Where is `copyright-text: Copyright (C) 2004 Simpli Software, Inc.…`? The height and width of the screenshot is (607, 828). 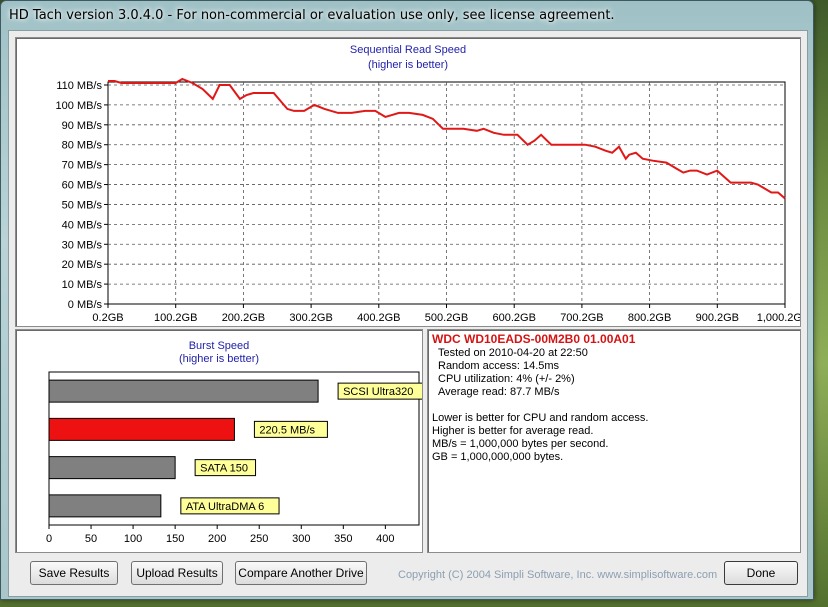
copyright-text: Copyright (C) 2004 Simpli Software, Inc.… is located at coordinates (558, 575).